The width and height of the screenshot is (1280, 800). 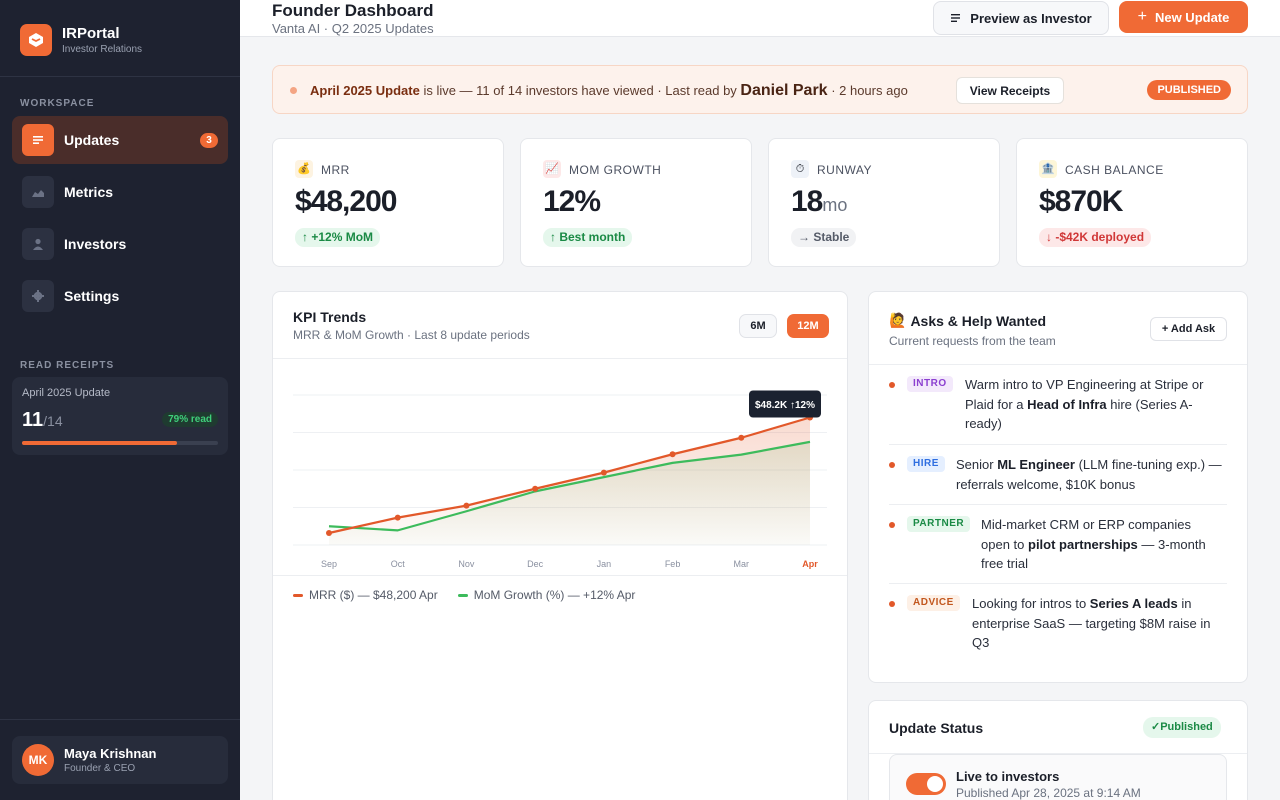 I want to click on read-receipts-card: April 2025 Update 11/14 79% read, so click(x=120, y=416).